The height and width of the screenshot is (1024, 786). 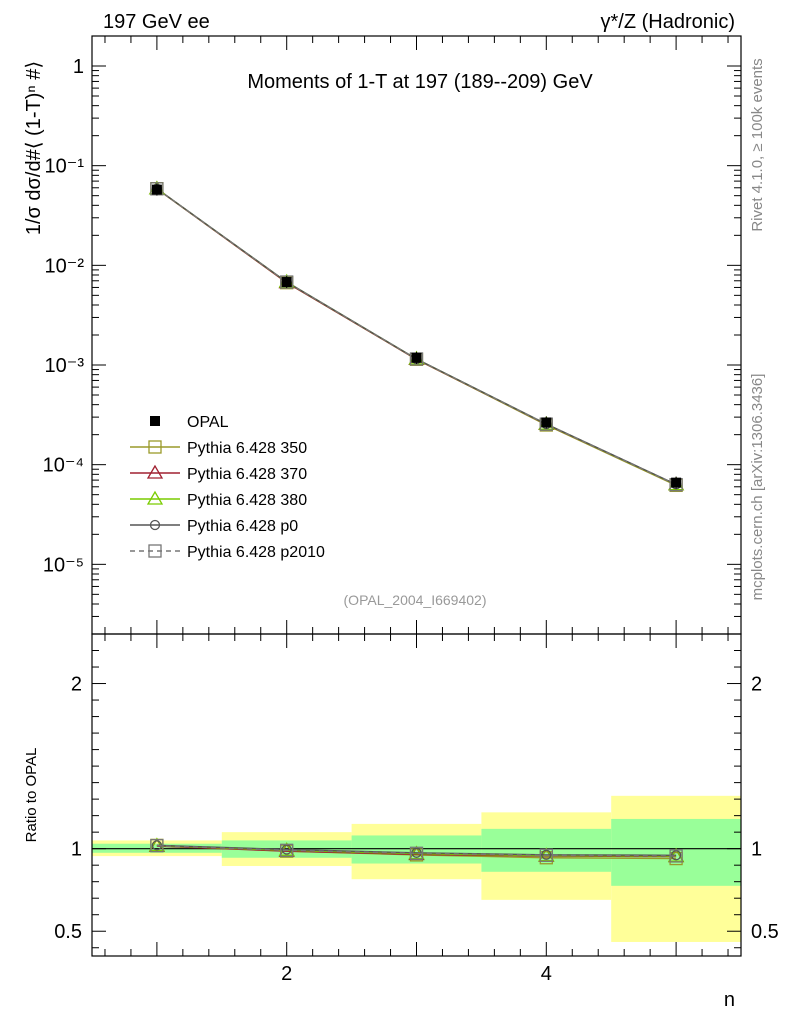 I want to click on ratio-y-tick-label-right: 1, so click(x=756, y=850).